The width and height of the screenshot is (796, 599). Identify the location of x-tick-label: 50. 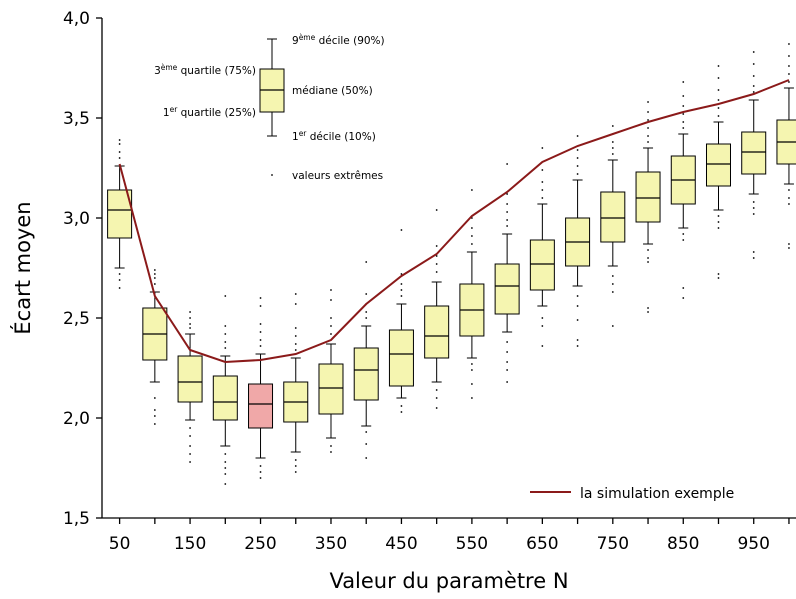
(120, 544).